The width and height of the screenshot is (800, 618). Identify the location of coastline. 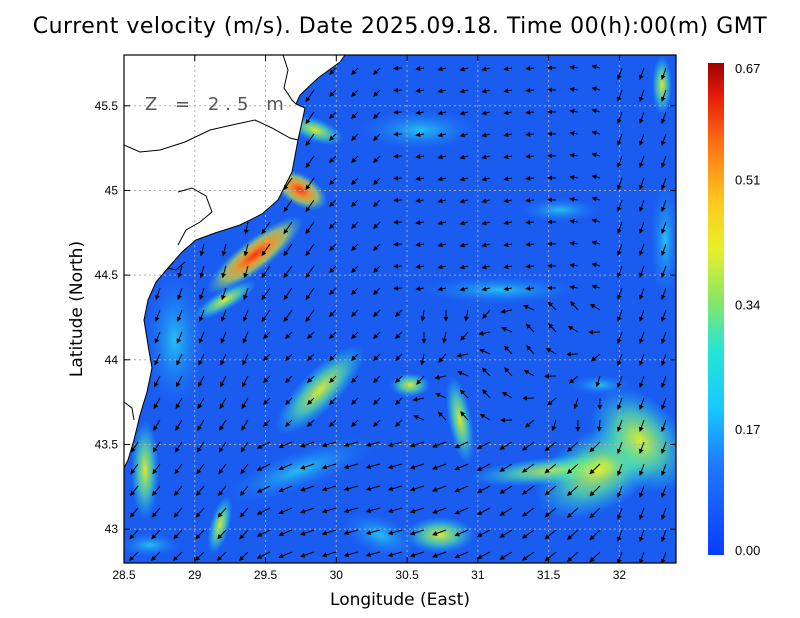
(129, 411).